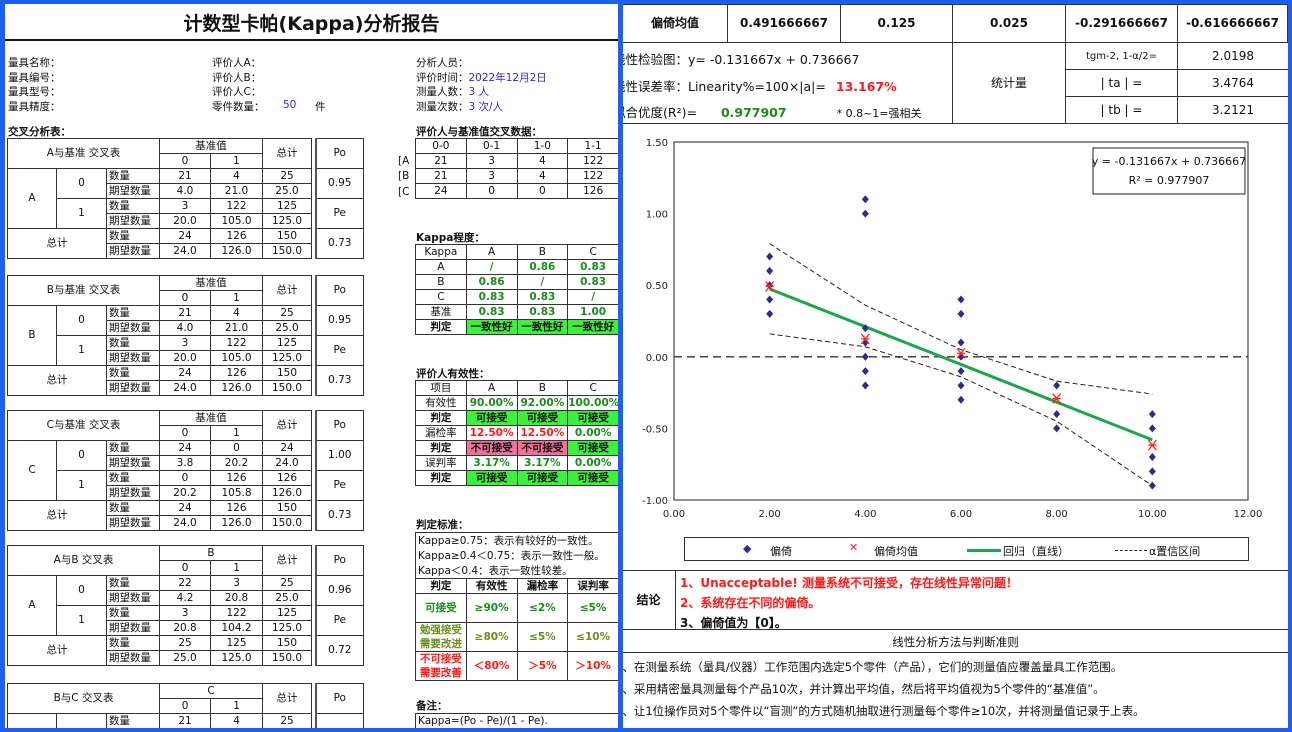  Describe the element at coordinates (340, 320) in the screenshot. I see `kappa-stat-value: 0.95` at that location.